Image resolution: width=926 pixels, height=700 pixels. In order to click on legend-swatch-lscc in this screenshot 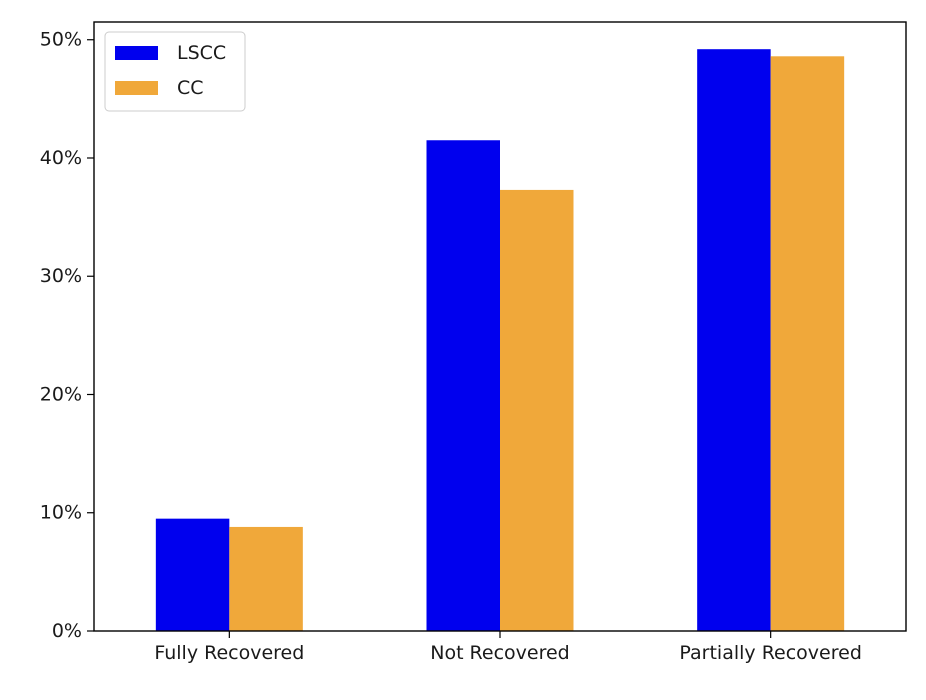, I will do `click(136, 53)`.